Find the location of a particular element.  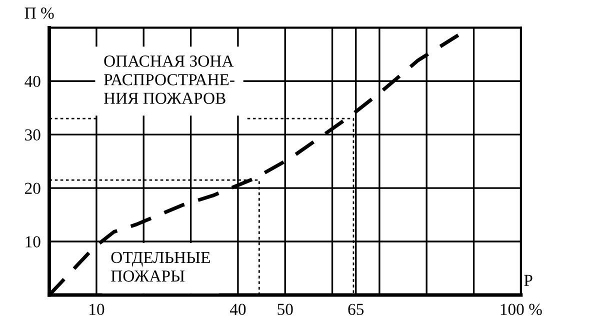

x-tick-label: 50 is located at coordinates (285, 310).